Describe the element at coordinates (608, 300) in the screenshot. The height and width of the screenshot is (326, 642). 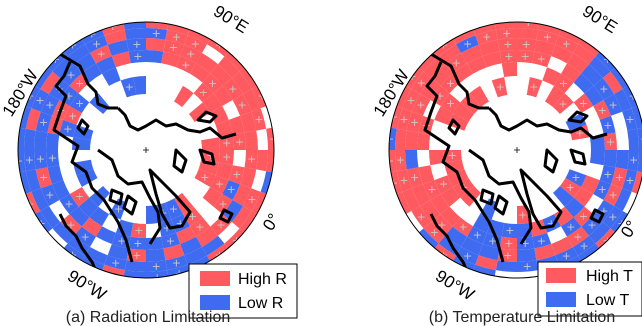
I see `legend-label-low-b: Low T` at that location.